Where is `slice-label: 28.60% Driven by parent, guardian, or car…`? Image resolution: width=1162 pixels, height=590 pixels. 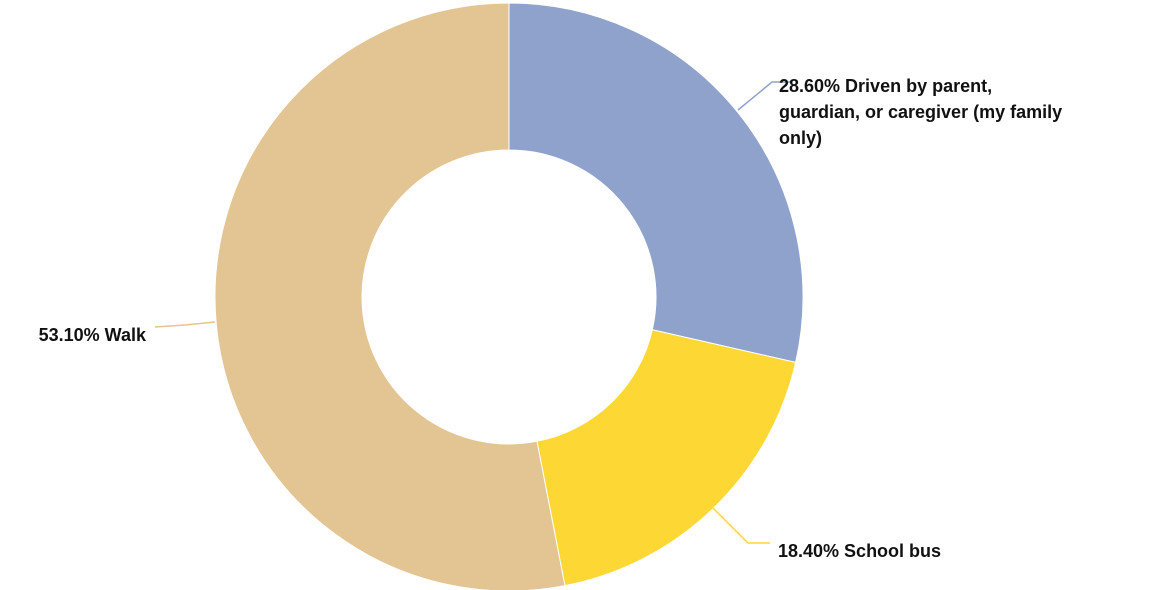 slice-label: 28.60% Driven by parent, guardian, or car… is located at coordinates (920, 112).